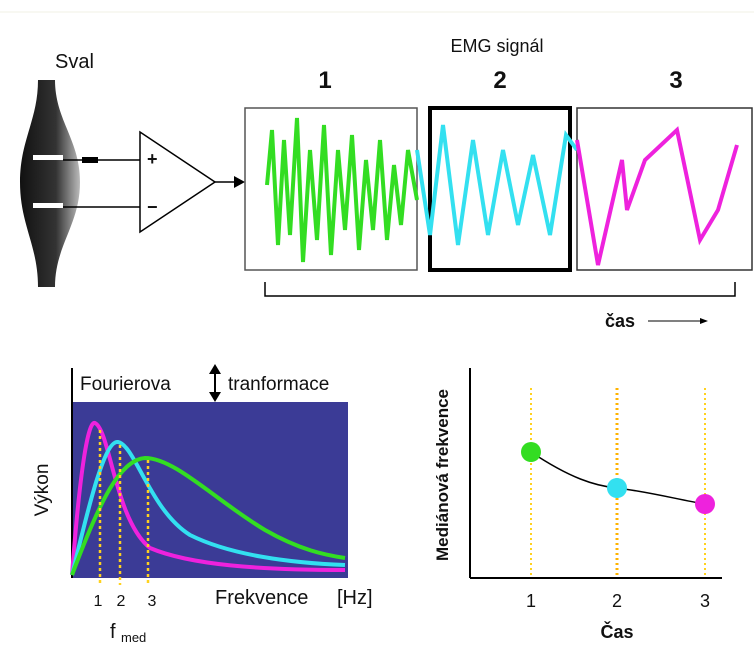 This screenshot has width=754, height=652. What do you see at coordinates (133, 637) in the screenshot?
I see `fmed-subscript: med` at bounding box center [133, 637].